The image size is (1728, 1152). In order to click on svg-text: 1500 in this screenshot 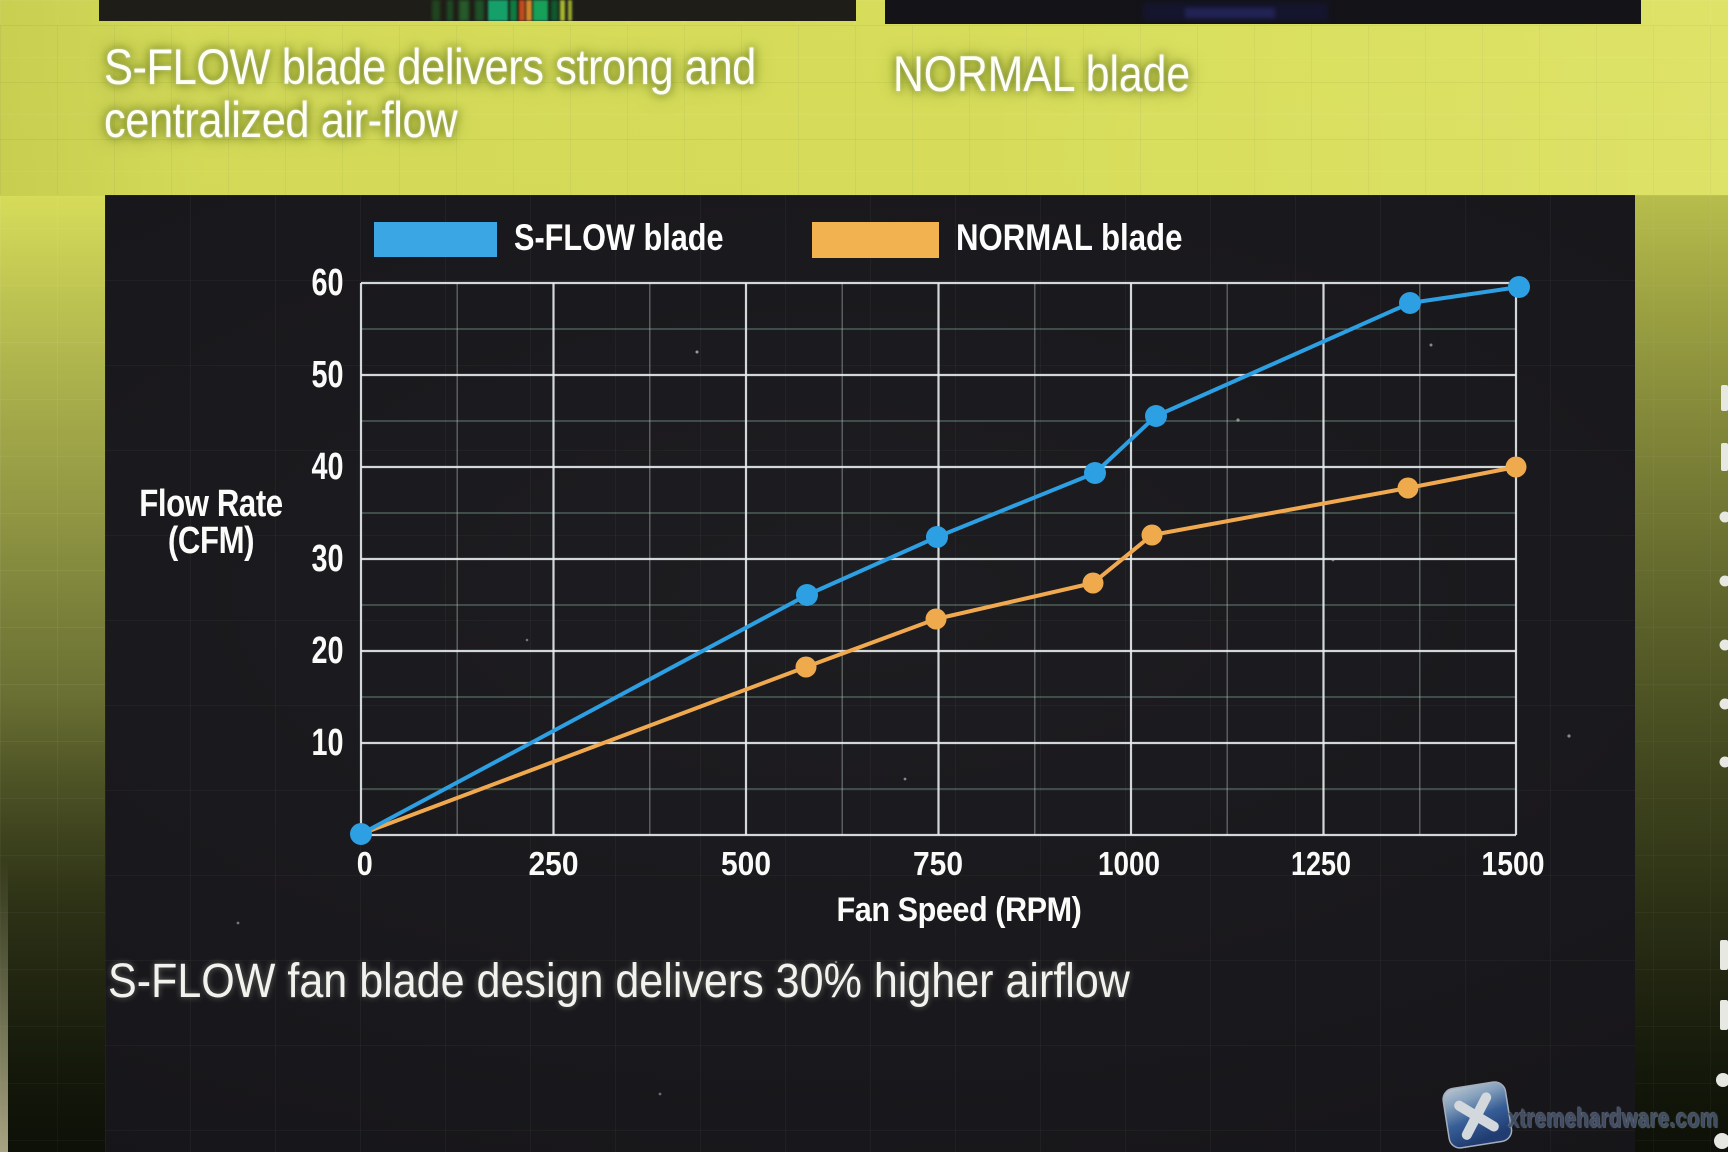, I will do `click(1513, 863)`.